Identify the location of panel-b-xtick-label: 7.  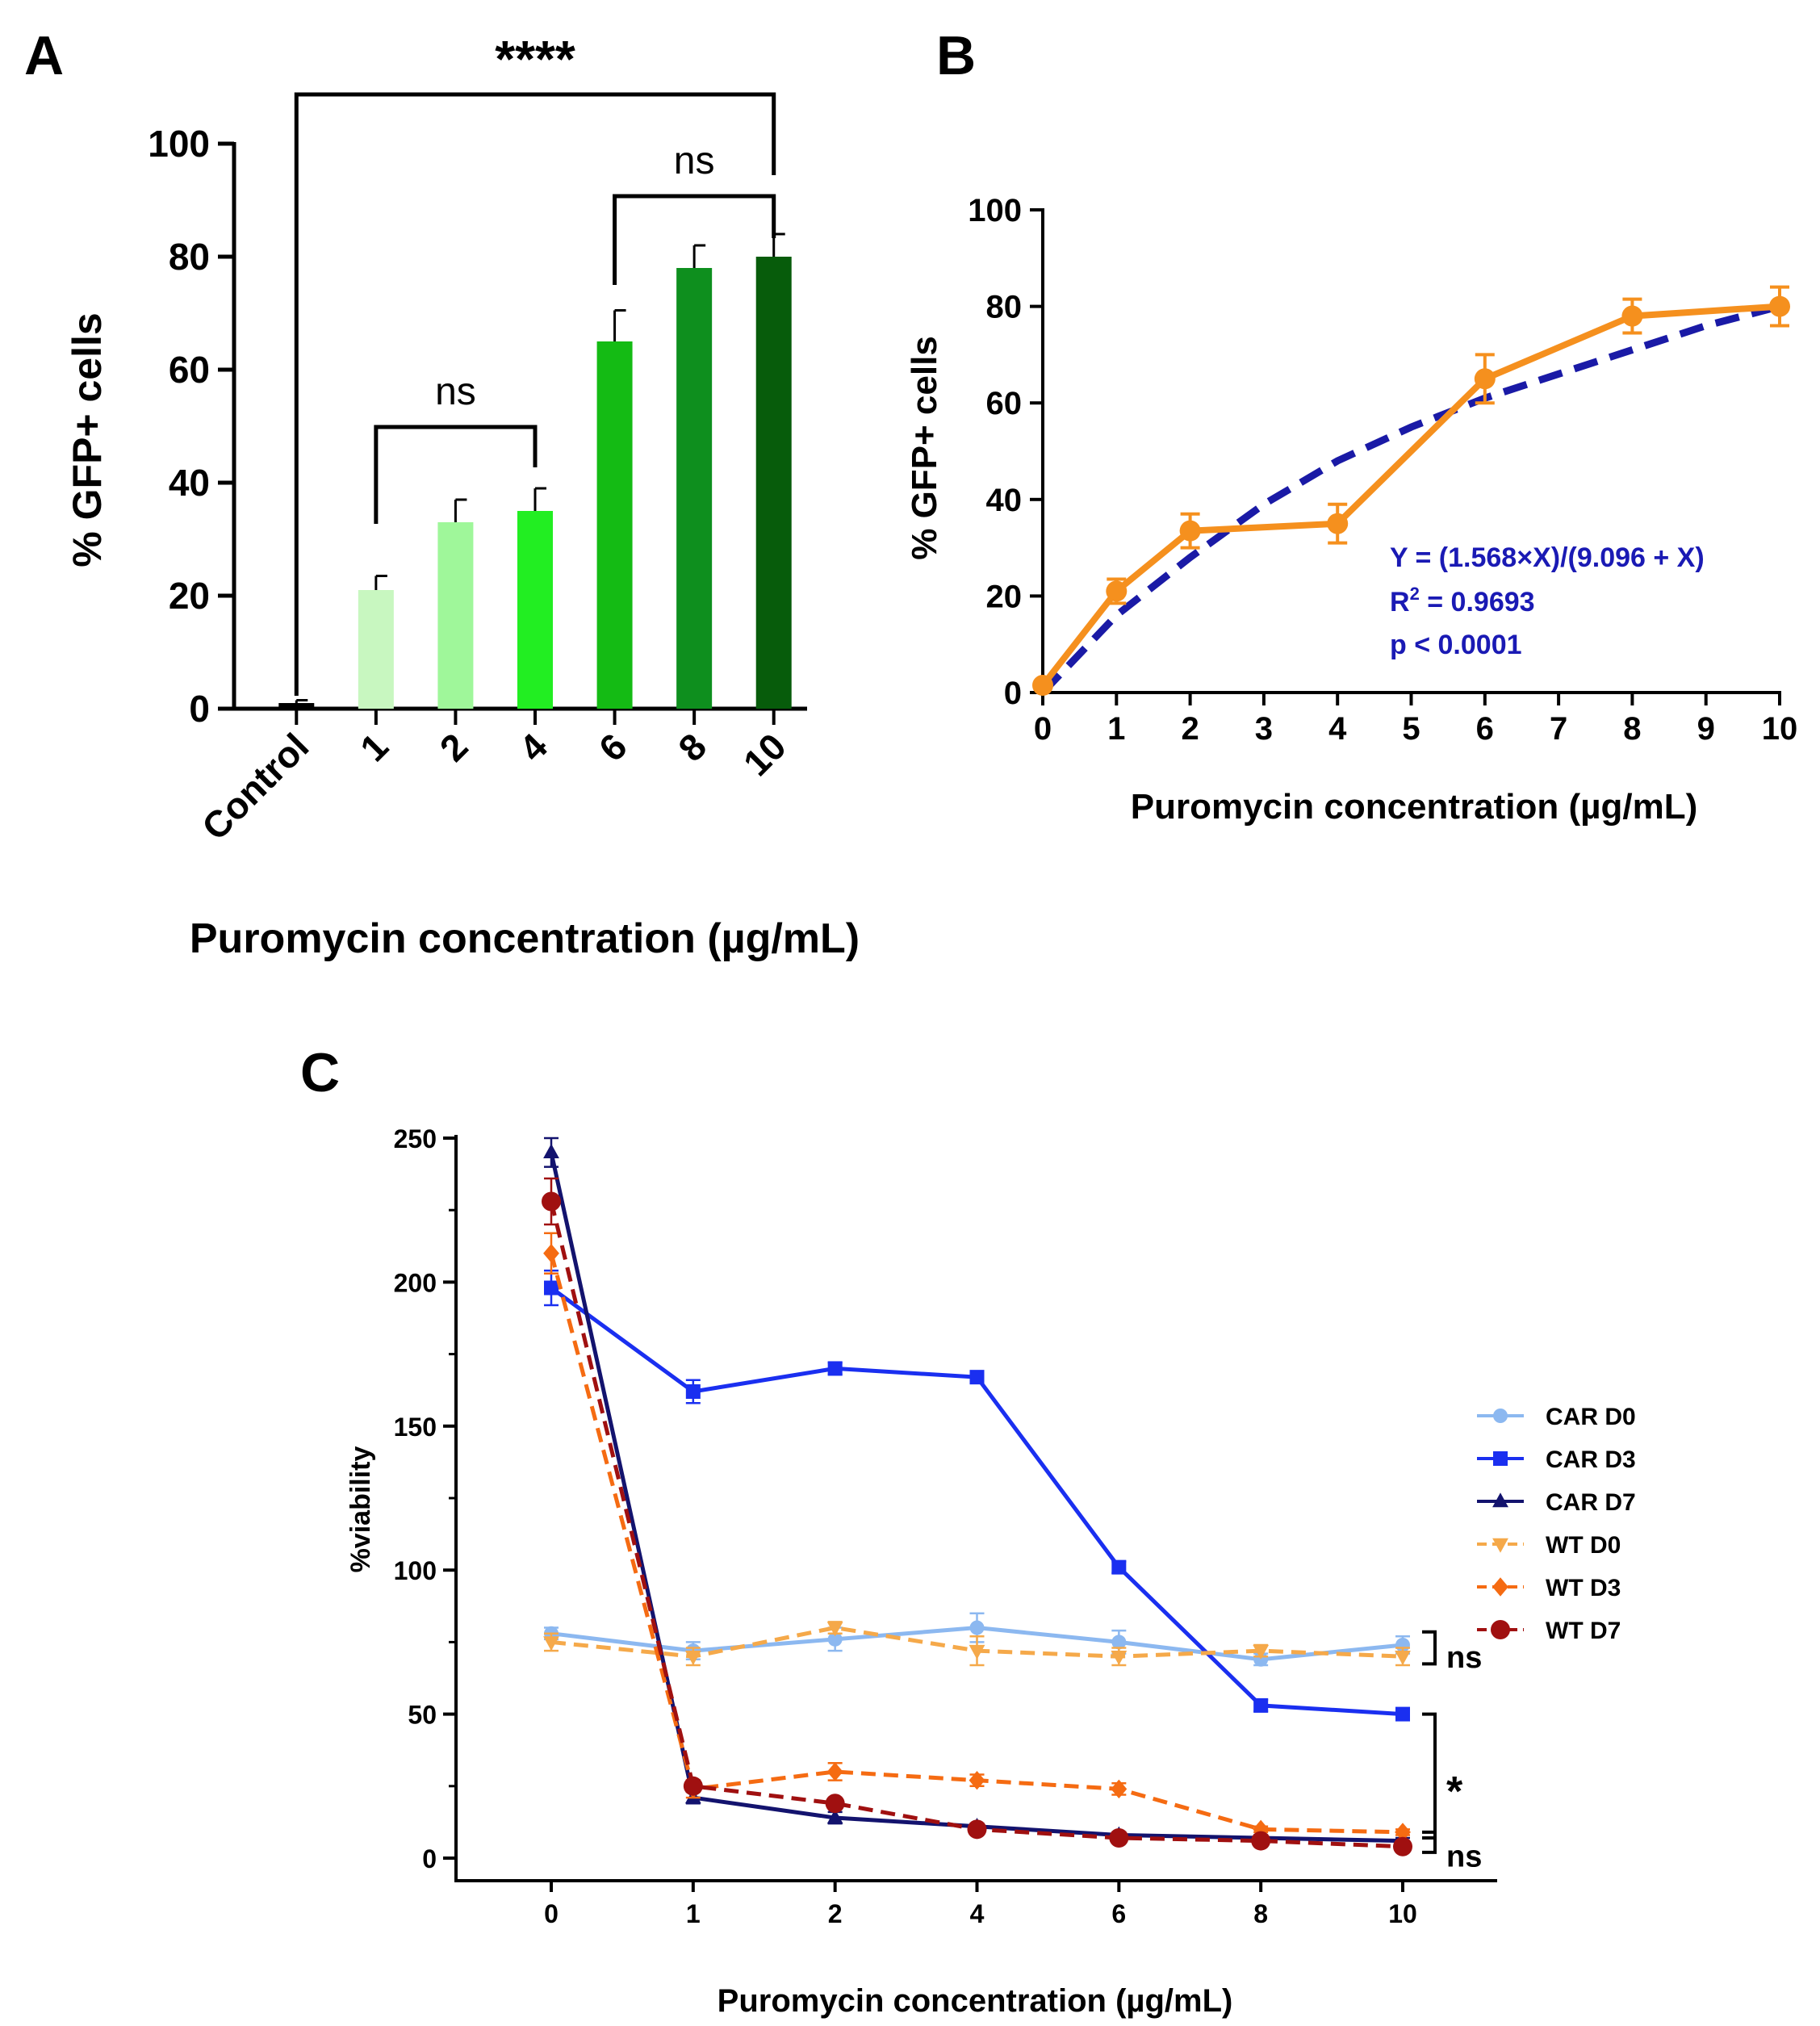
(1558, 729).